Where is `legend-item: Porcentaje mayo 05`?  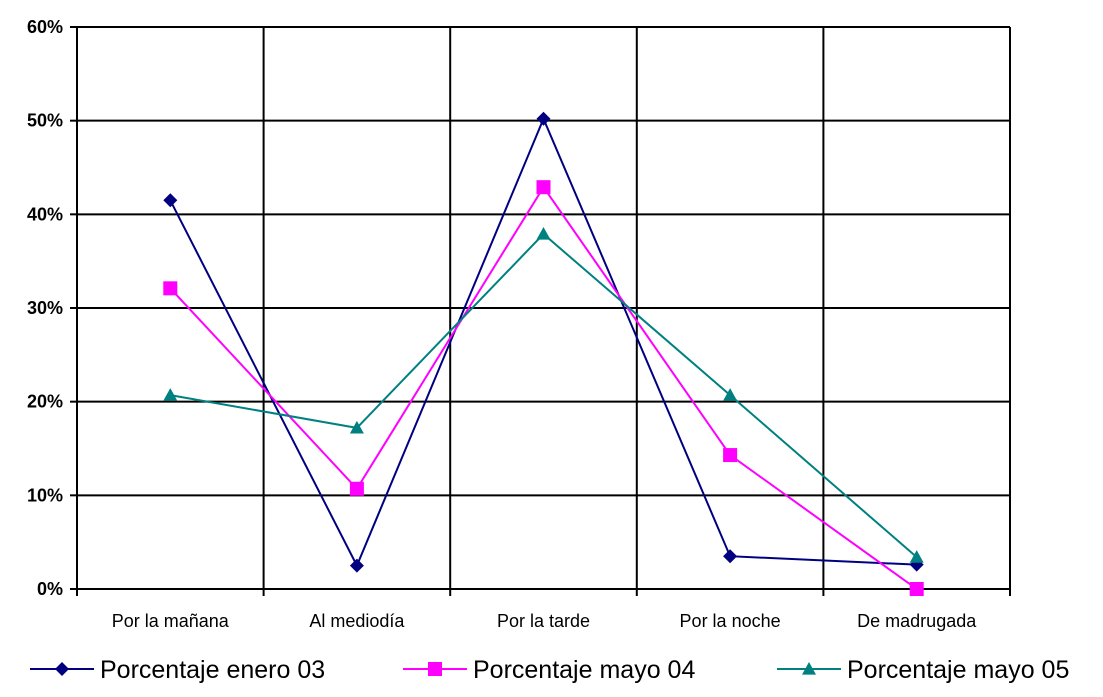
legend-item: Porcentaje mayo 05 is located at coordinates (923, 670).